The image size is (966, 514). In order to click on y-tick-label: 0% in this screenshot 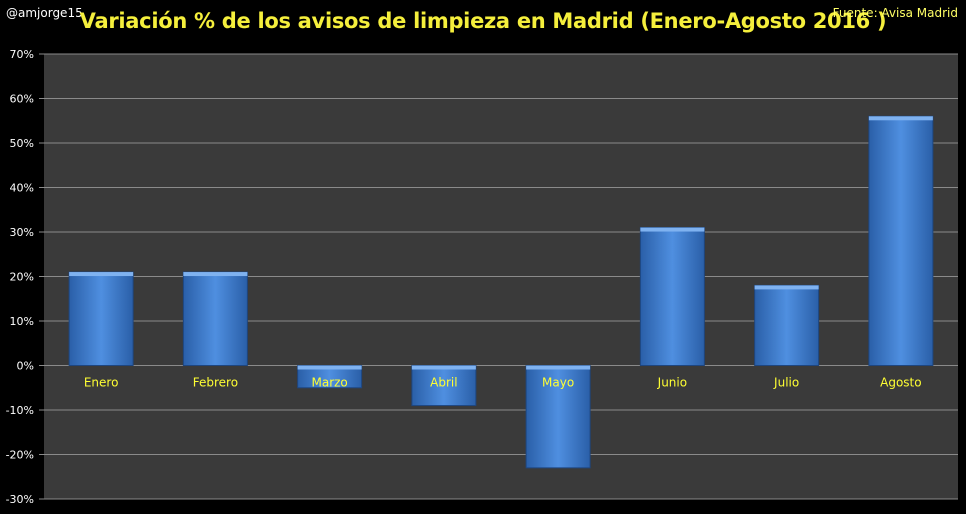, I will do `click(25, 366)`.